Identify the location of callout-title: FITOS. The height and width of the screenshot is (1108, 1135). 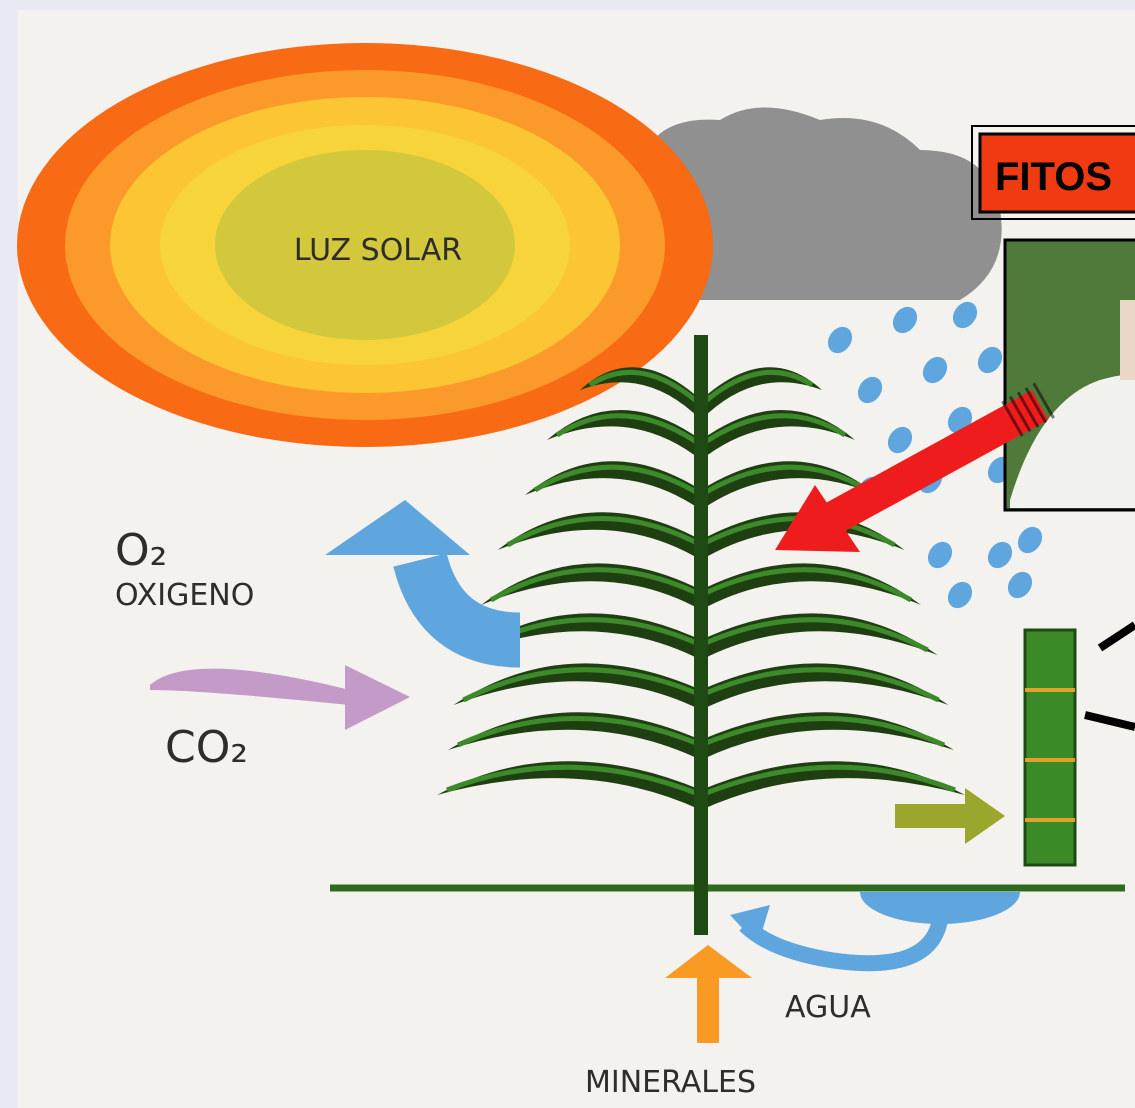
(1053, 177).